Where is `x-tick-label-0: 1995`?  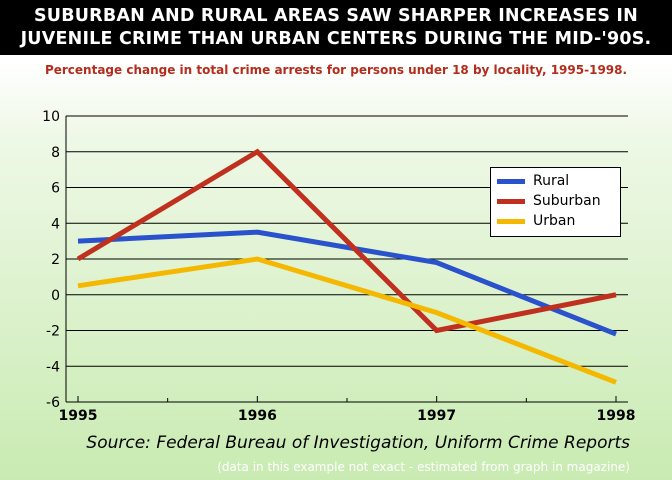
x-tick-label-0: 1995 is located at coordinates (78, 416).